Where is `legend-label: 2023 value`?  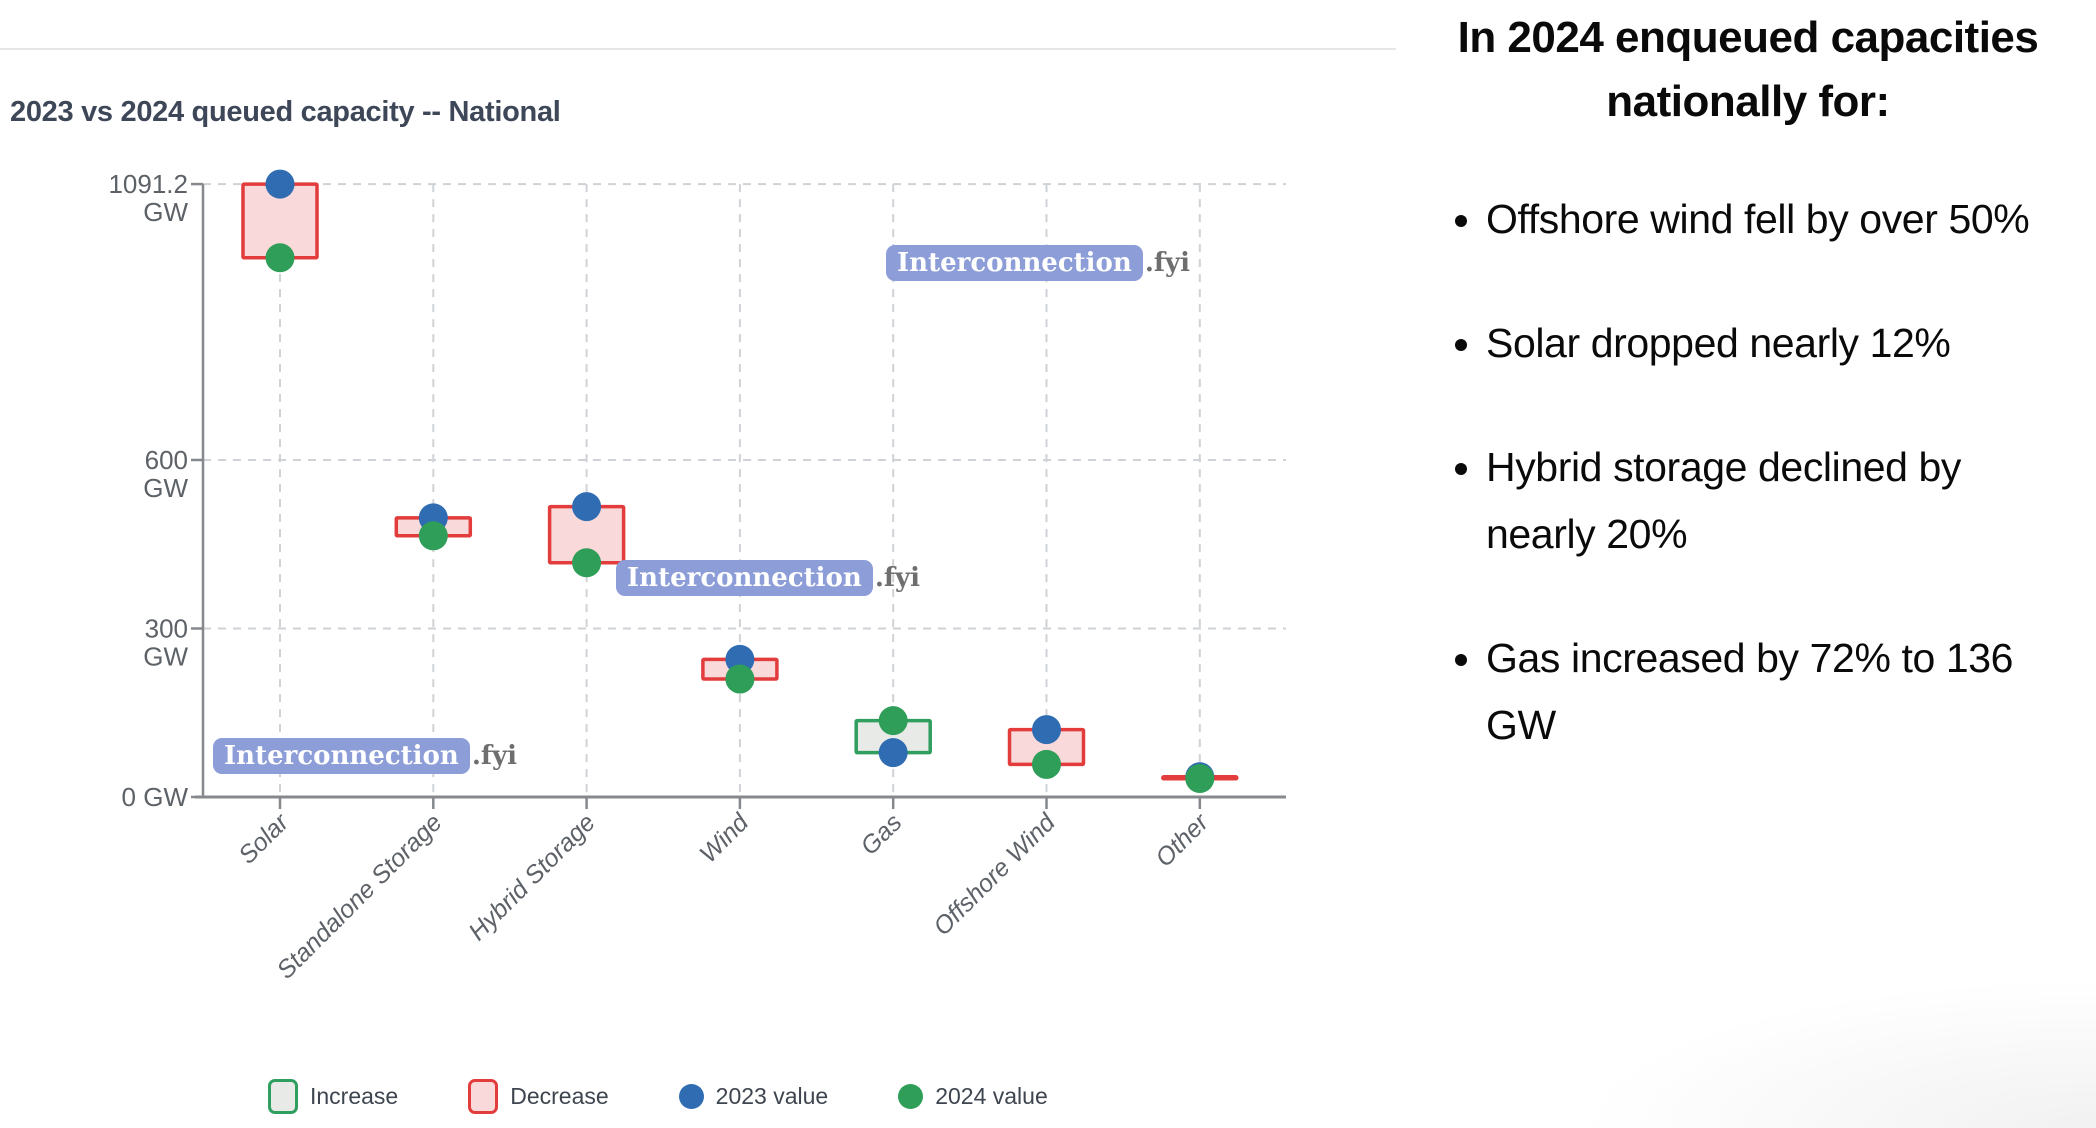 legend-label: 2023 value is located at coordinates (772, 1095).